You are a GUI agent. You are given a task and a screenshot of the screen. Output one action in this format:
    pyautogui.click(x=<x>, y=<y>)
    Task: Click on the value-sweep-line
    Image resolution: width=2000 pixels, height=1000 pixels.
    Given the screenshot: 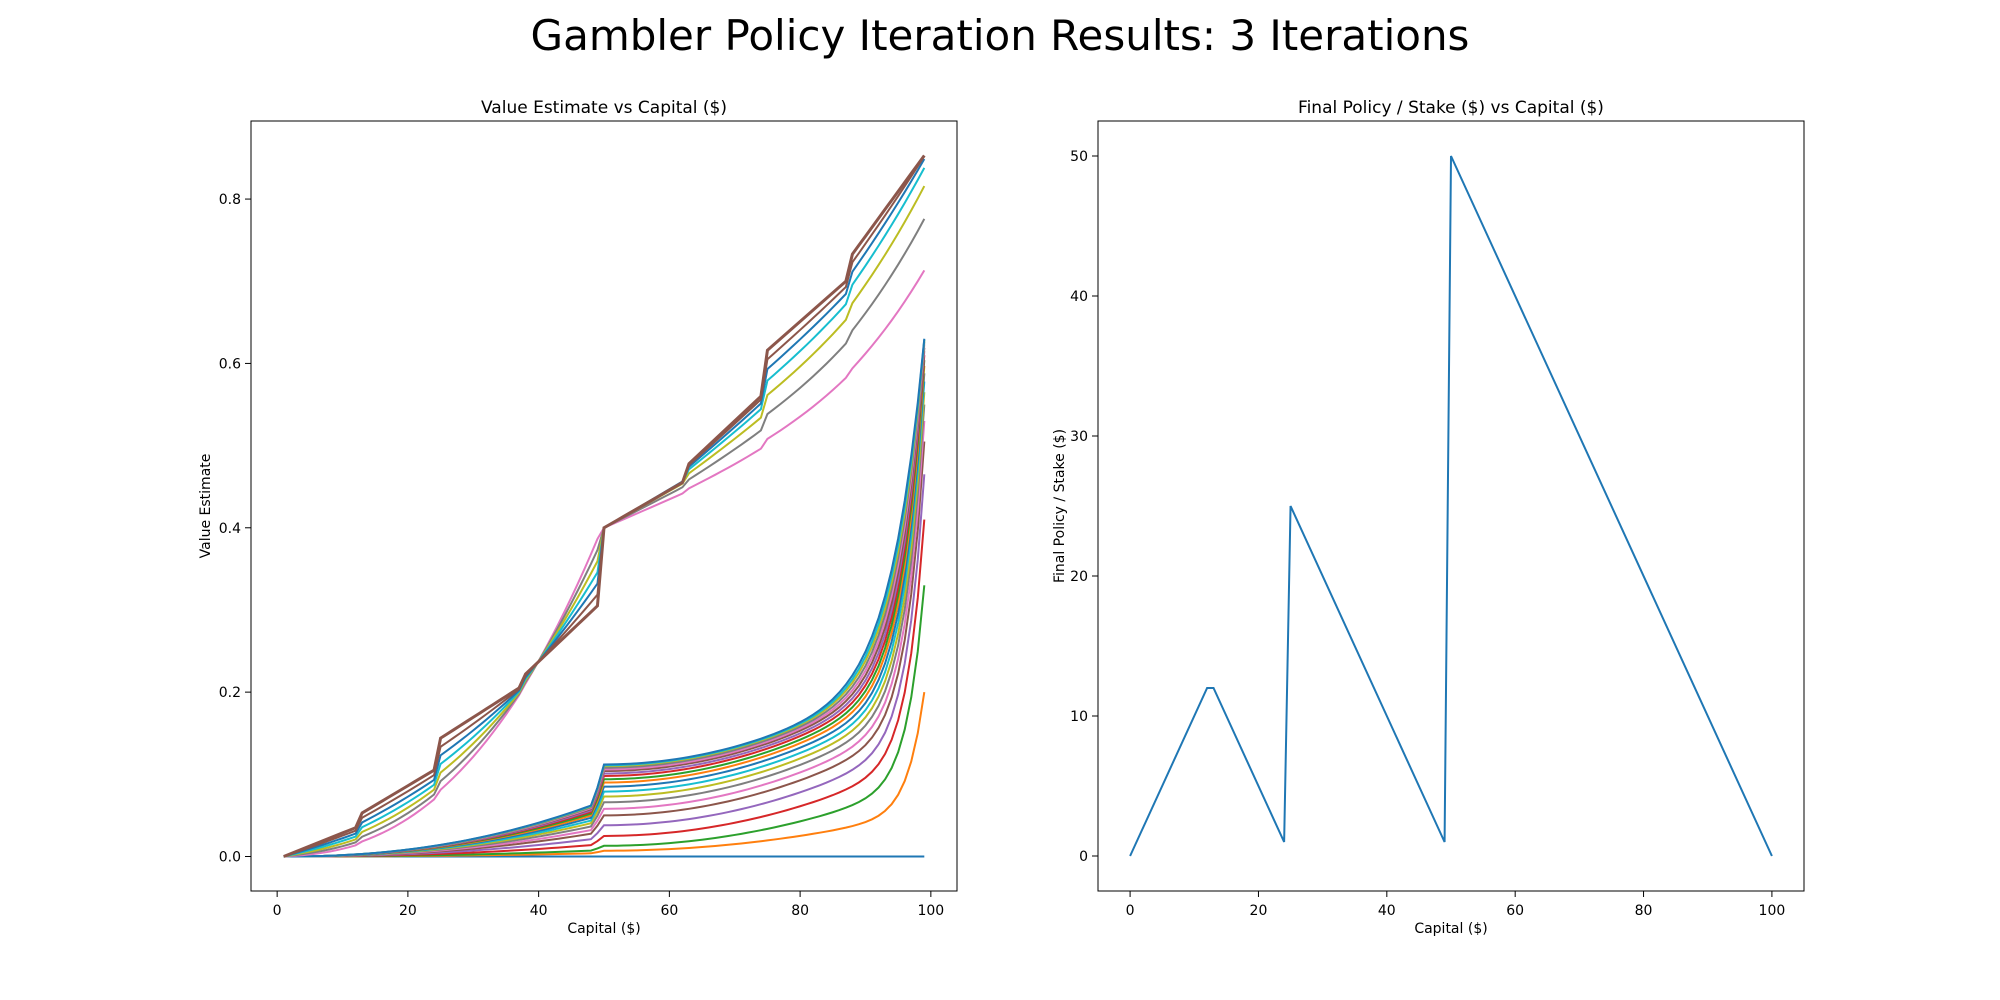 What is the action you would take?
    pyautogui.click(x=604, y=688)
    